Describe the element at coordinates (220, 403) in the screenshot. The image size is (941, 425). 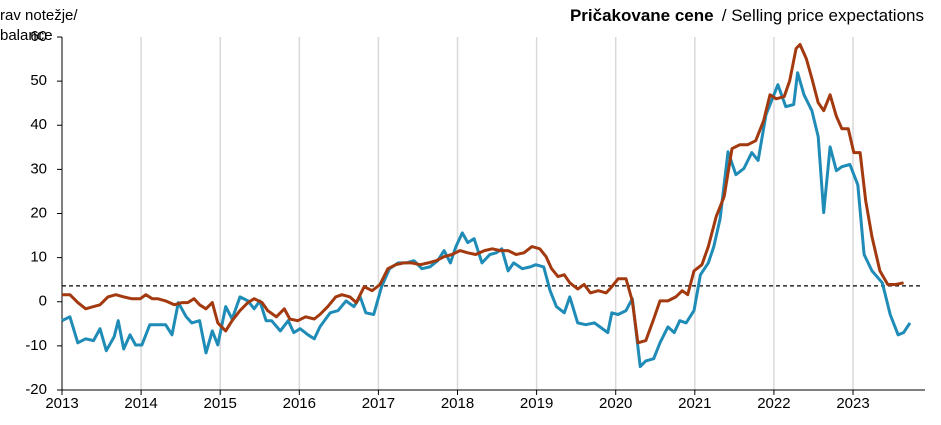
I see `x-tick-label: 2015` at that location.